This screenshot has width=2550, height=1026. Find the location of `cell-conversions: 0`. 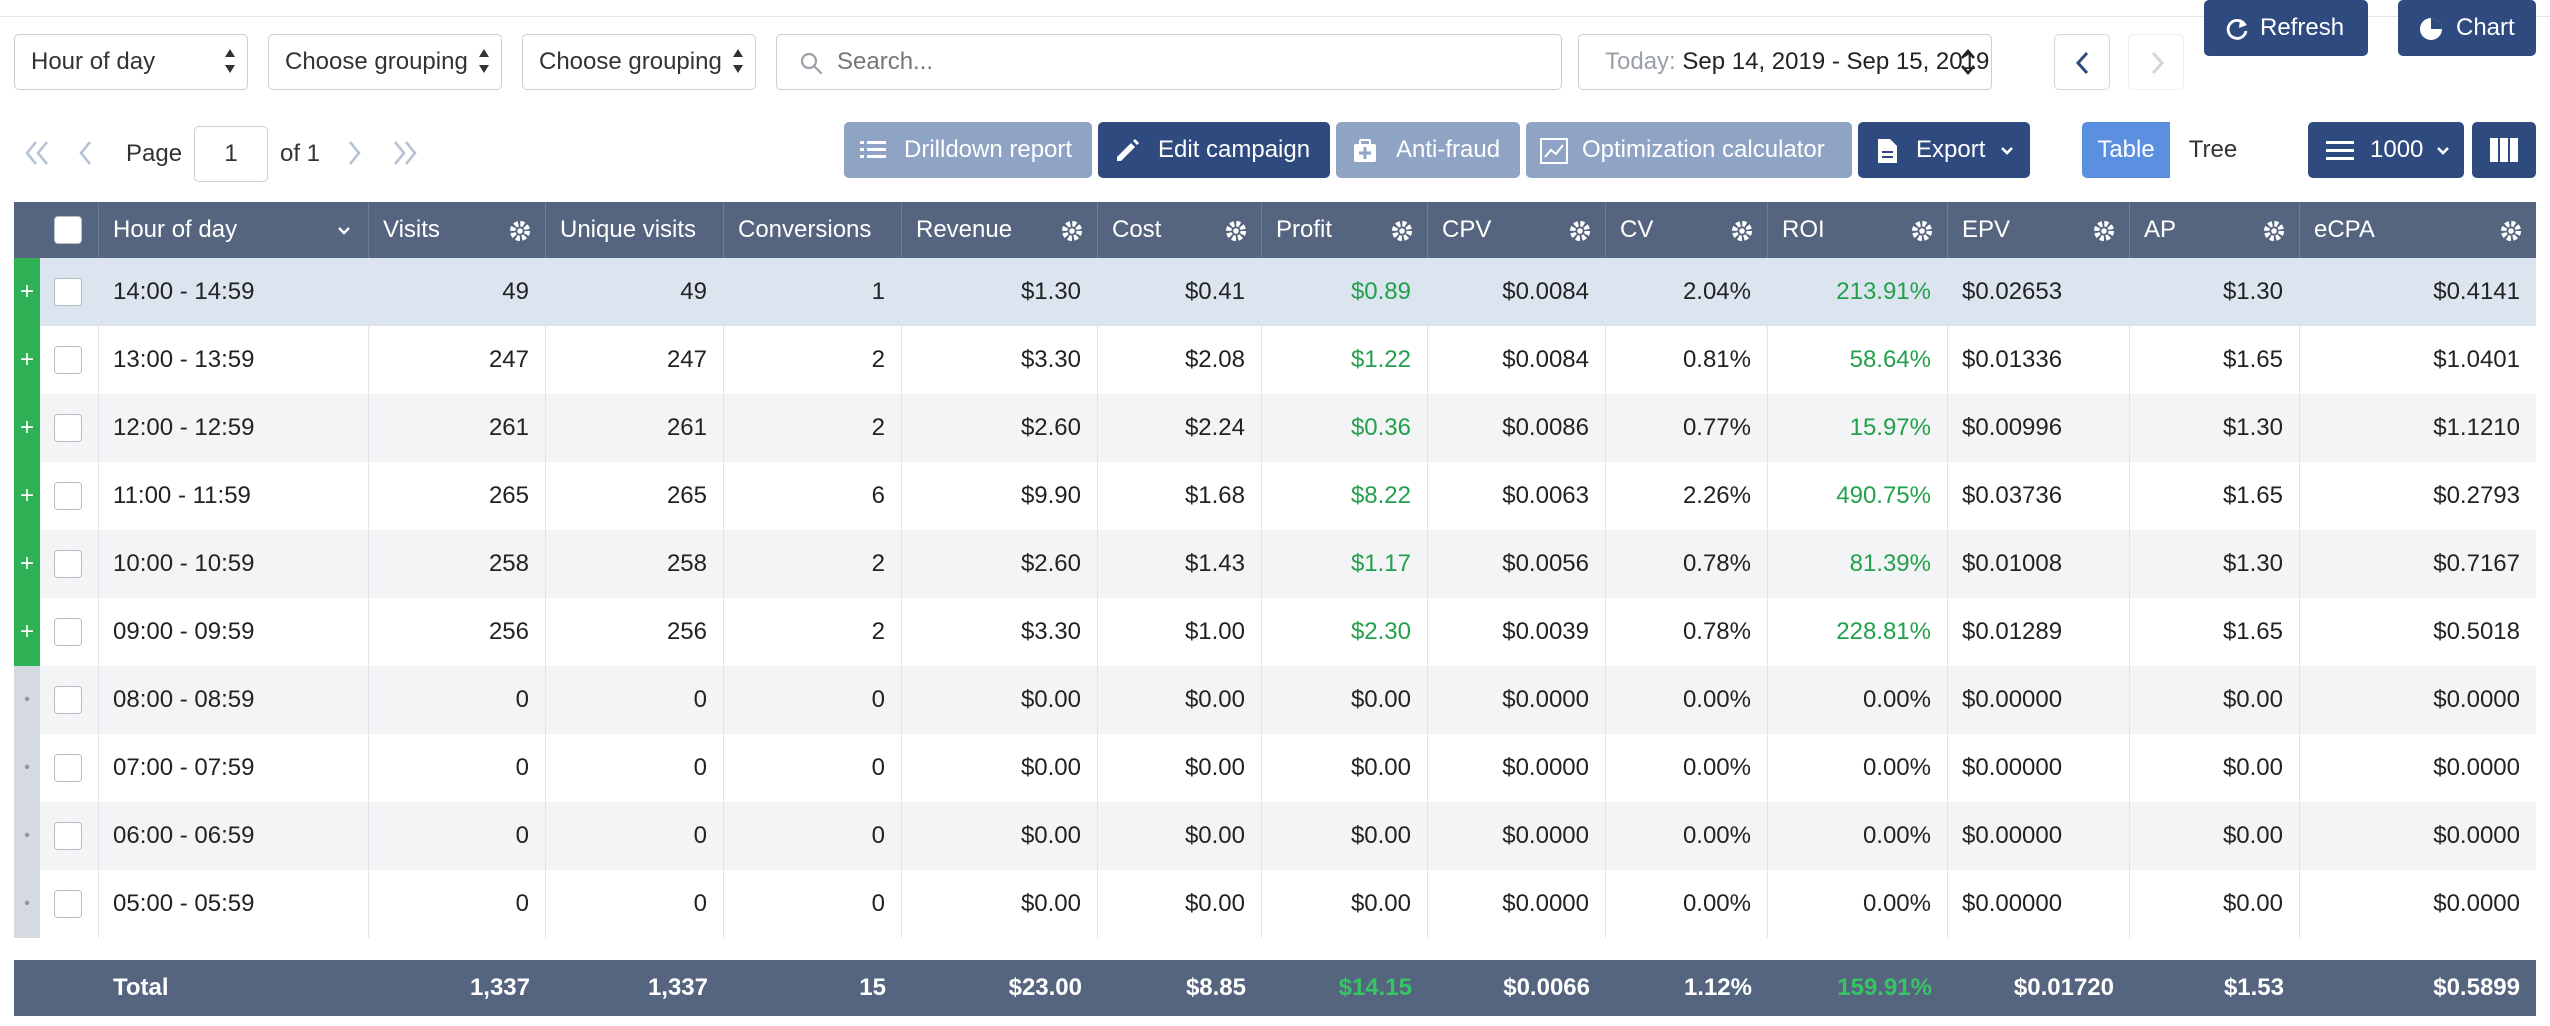

cell-conversions: 0 is located at coordinates (813, 700).